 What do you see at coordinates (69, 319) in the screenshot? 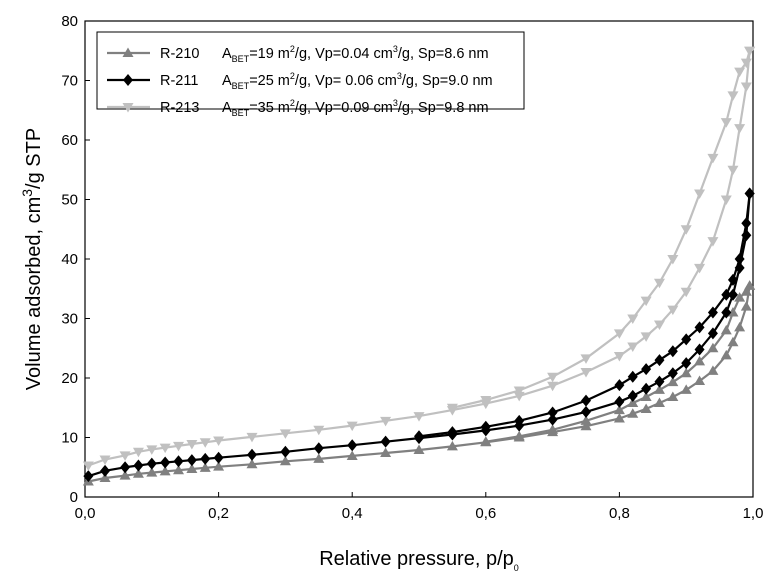
I see `y-tick-label: 30` at bounding box center [69, 319].